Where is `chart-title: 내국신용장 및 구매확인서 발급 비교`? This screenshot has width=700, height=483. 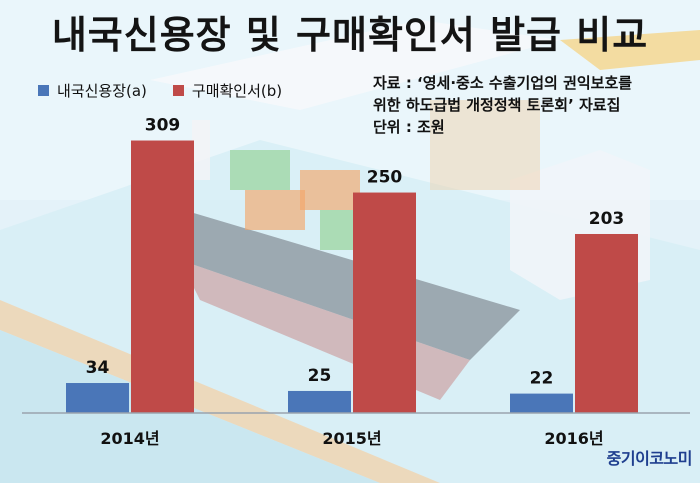
chart-title: 내국신용장 및 구매확인서 발급 비교 is located at coordinates (350, 35).